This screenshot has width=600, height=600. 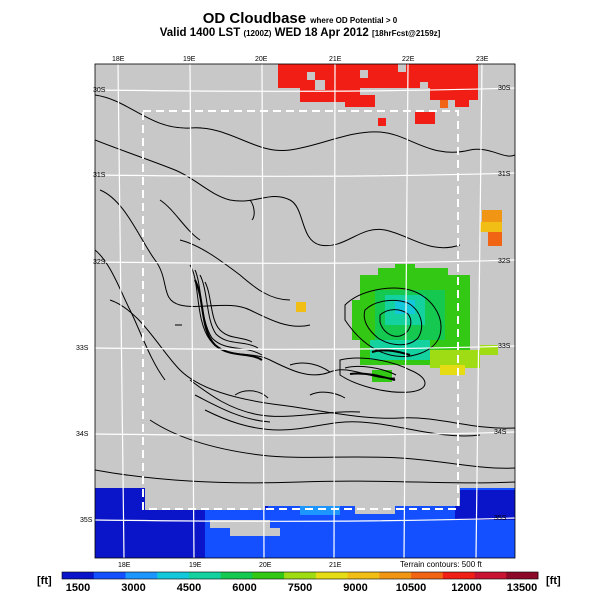 What do you see at coordinates (44, 581) in the screenshot?
I see `colorbar-unit-left: [ft]` at bounding box center [44, 581].